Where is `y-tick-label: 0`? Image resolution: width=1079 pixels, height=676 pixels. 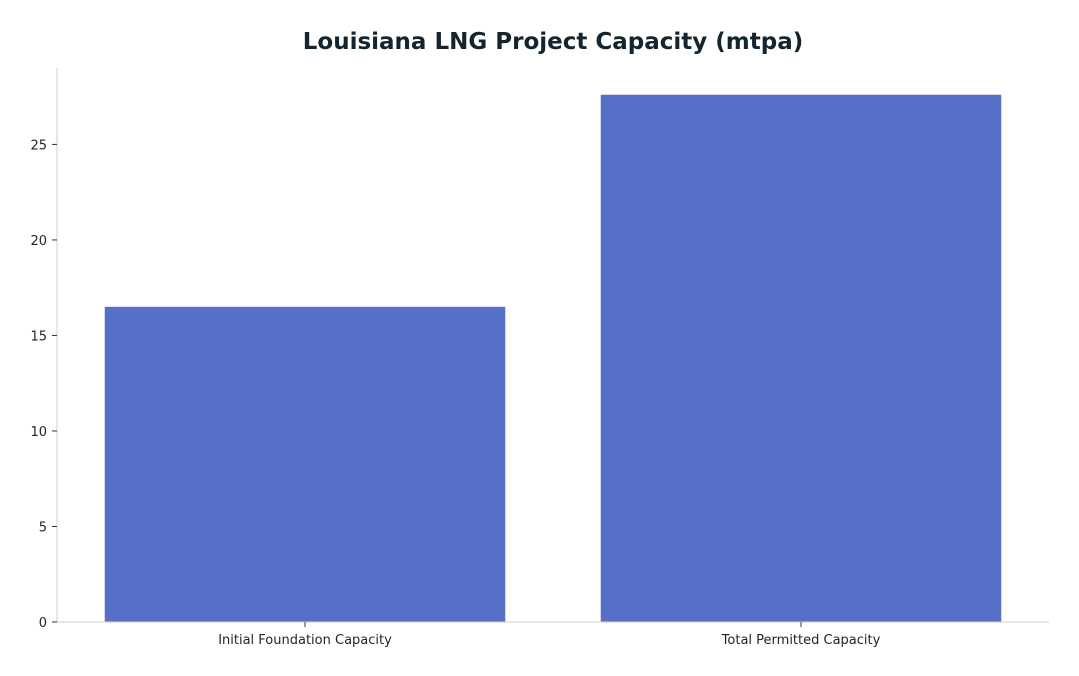 y-tick-label: 0 is located at coordinates (43, 623).